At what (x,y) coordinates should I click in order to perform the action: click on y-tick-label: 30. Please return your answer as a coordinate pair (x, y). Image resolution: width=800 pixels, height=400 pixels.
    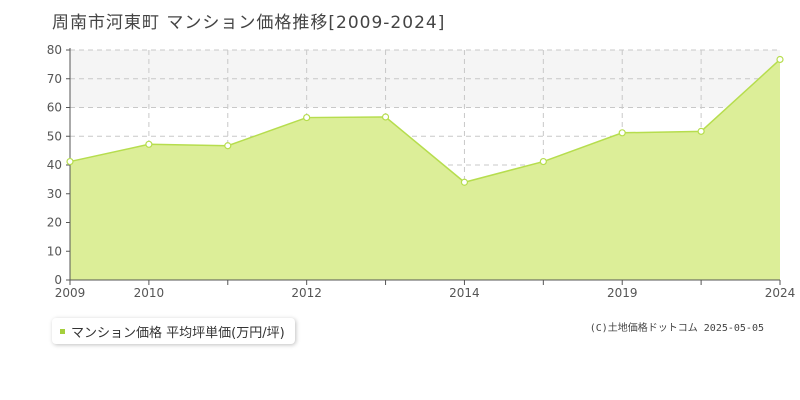
    Looking at the image, I should click on (54, 194).